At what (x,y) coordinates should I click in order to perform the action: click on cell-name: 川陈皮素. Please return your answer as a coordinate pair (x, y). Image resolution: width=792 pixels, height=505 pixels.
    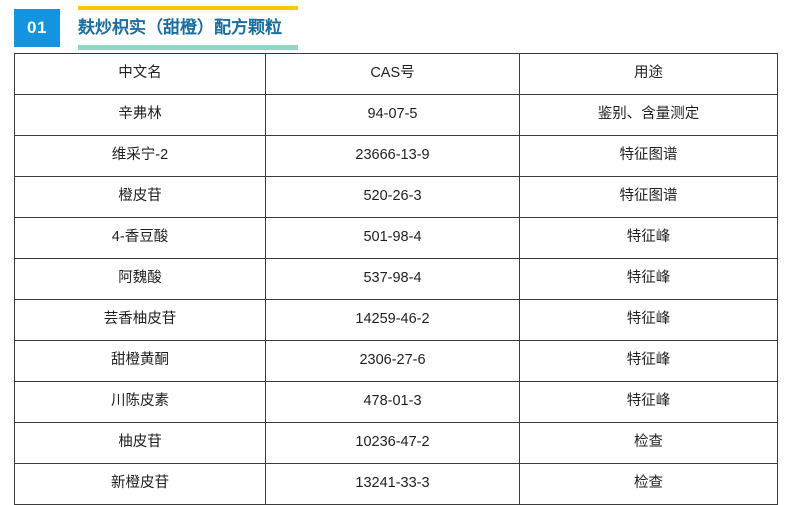
    Looking at the image, I should click on (140, 402).